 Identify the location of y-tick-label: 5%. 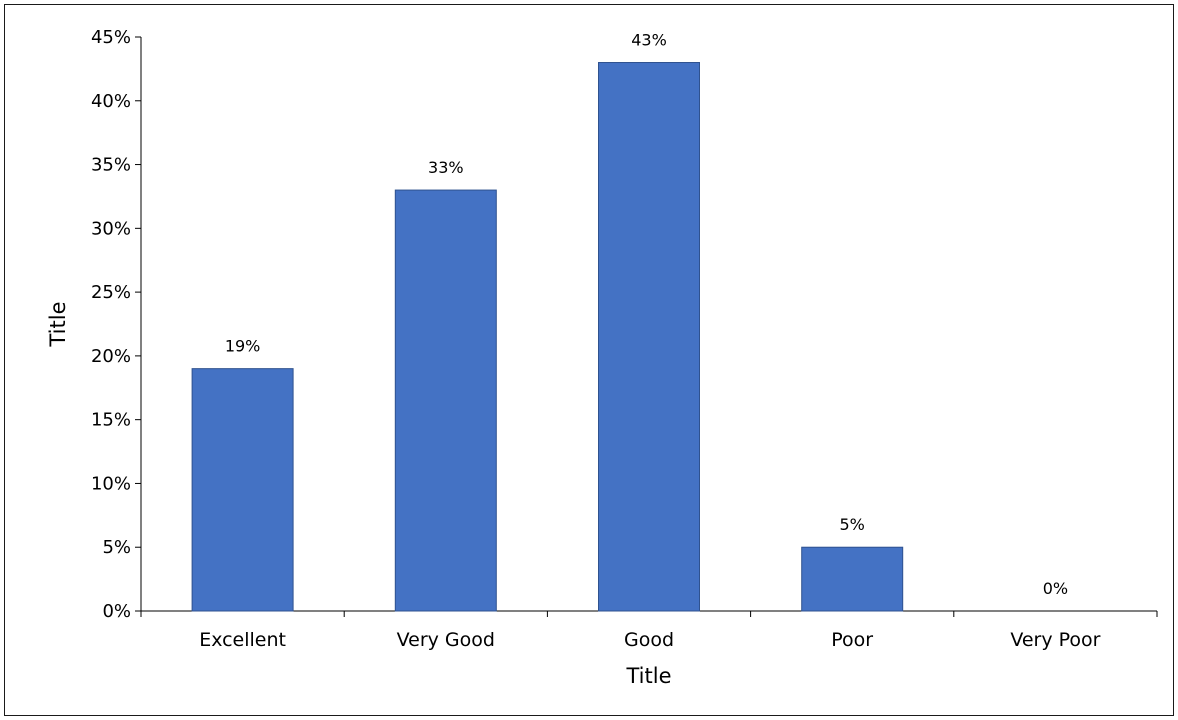
(116, 547).